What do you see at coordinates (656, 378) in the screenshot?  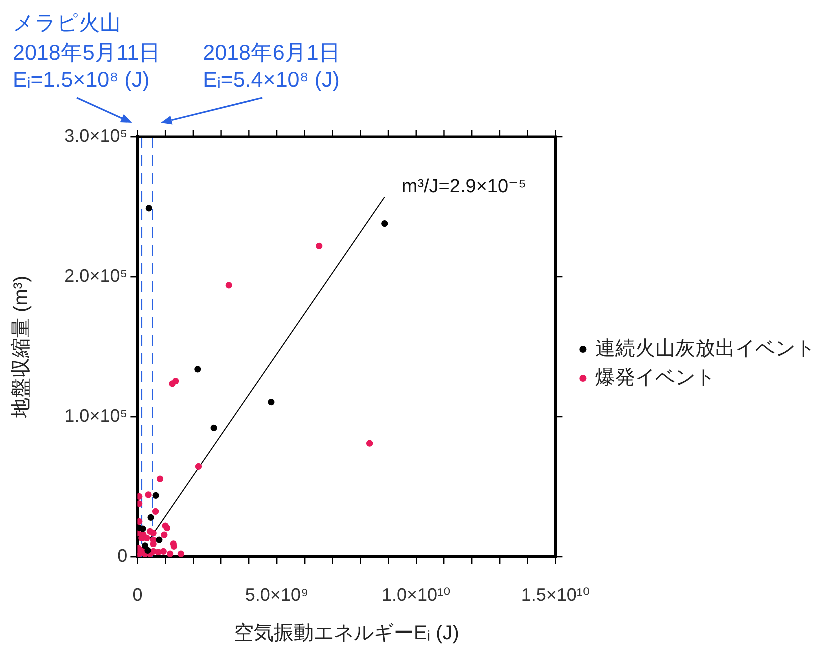 I see `legend-label: 爆発イベント` at bounding box center [656, 378].